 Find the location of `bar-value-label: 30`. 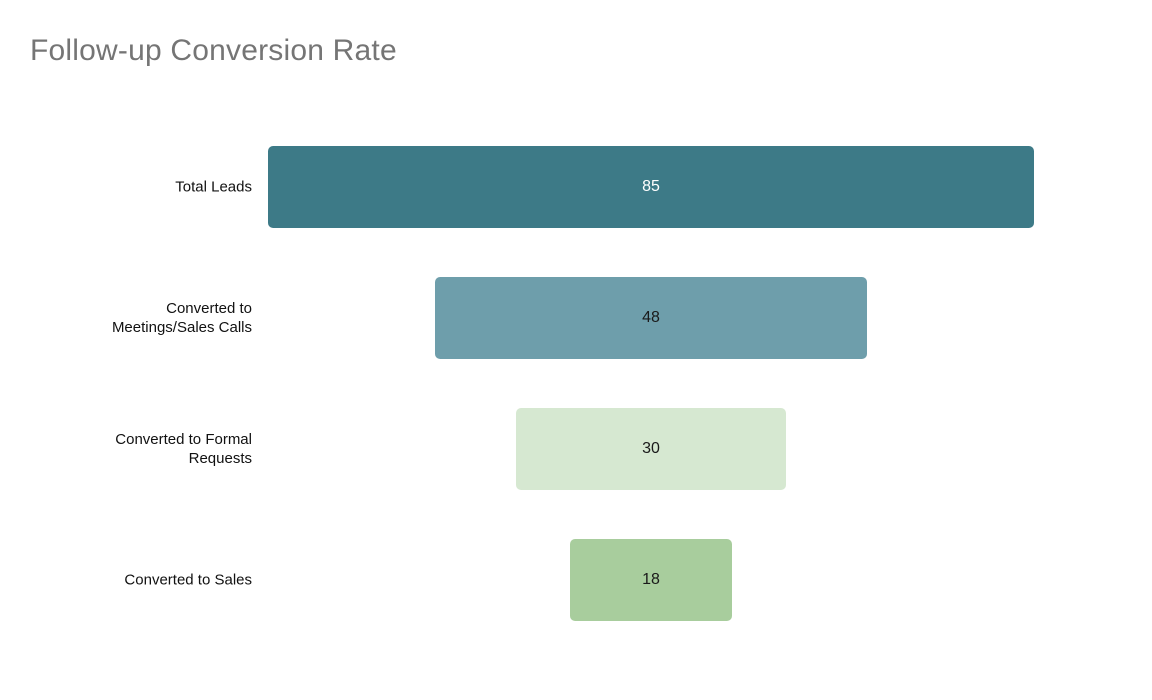

bar-value-label: 30 is located at coordinates (651, 448).